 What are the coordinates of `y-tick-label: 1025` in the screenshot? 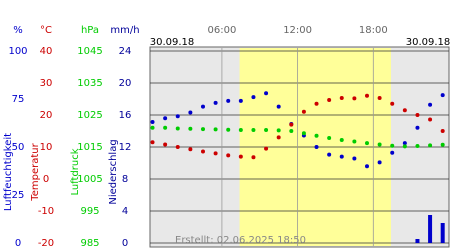 It's located at (89, 115).